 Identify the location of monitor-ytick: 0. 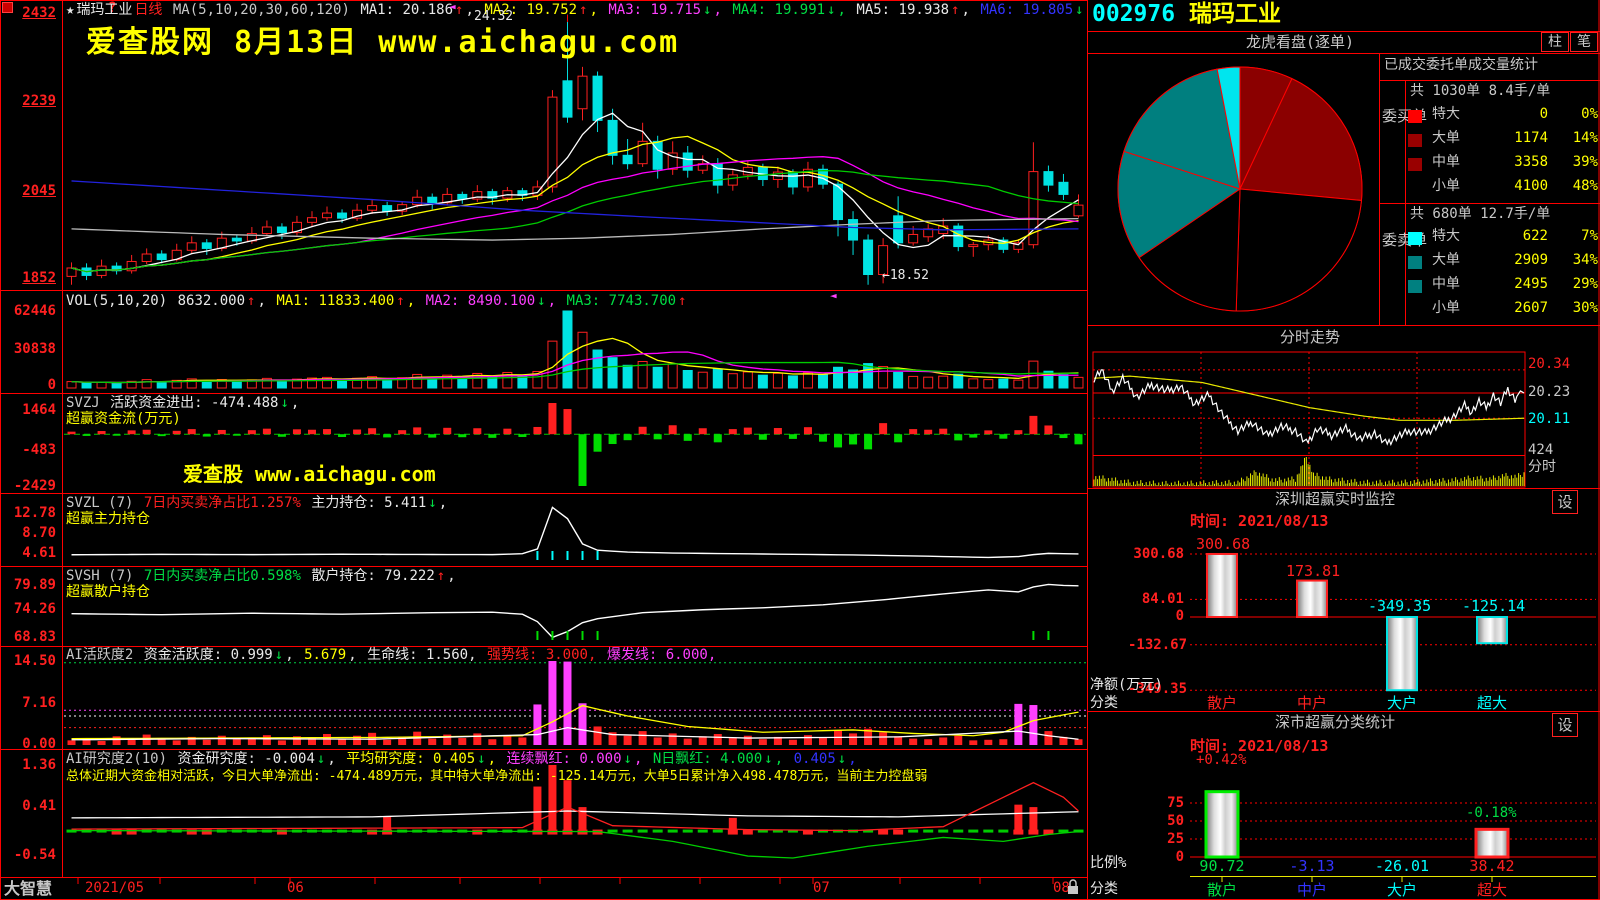
(1179, 616).